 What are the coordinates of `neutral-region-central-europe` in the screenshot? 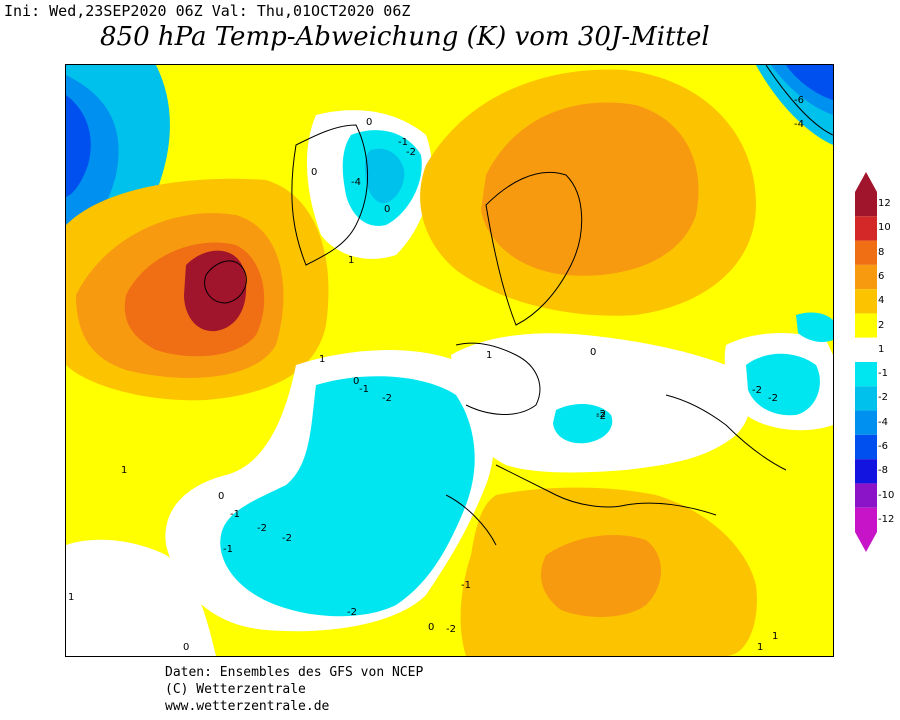 It's located at (600, 403).